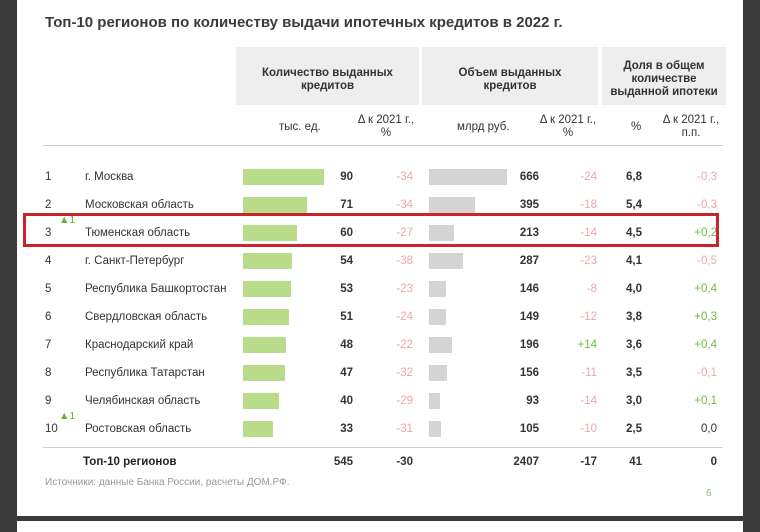 The width and height of the screenshot is (760, 532). What do you see at coordinates (139, 345) in the screenshot?
I see `region-cell: Краснодарский край` at bounding box center [139, 345].